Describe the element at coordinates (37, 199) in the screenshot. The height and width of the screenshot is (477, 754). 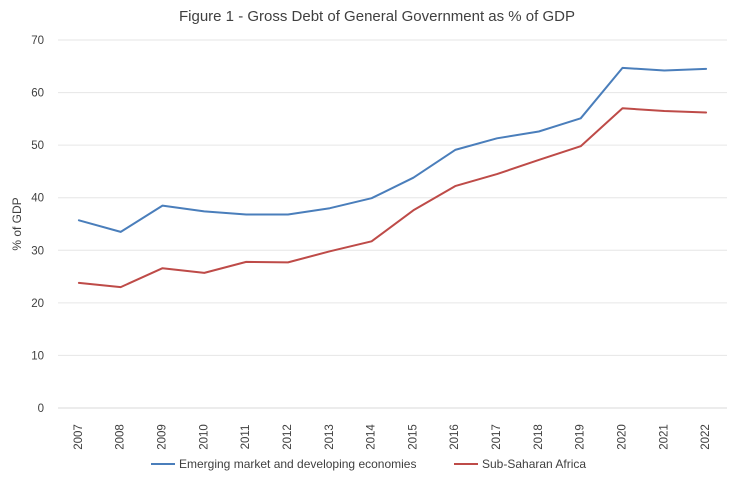
I see `y-tick-label: 40` at that location.